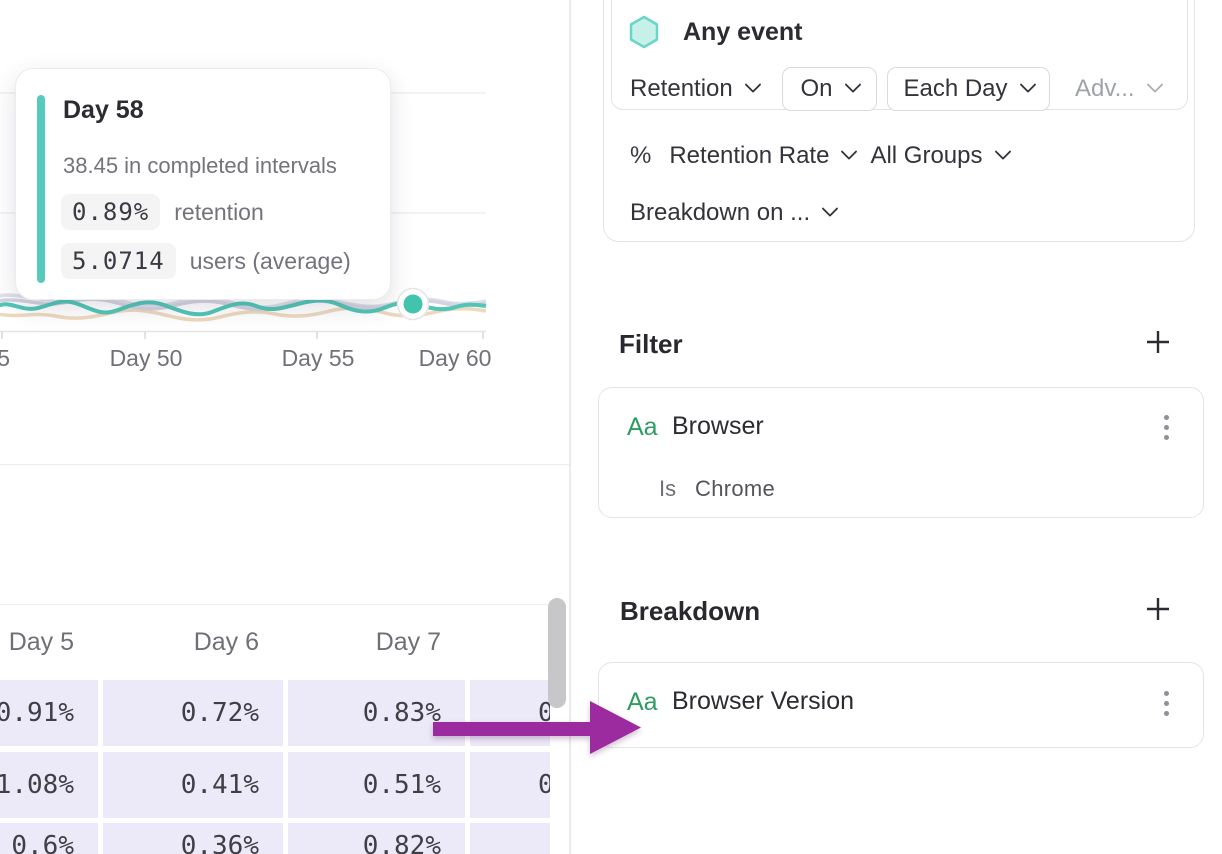  What do you see at coordinates (644, 32) in the screenshot?
I see `event-hexagon-icon` at bounding box center [644, 32].